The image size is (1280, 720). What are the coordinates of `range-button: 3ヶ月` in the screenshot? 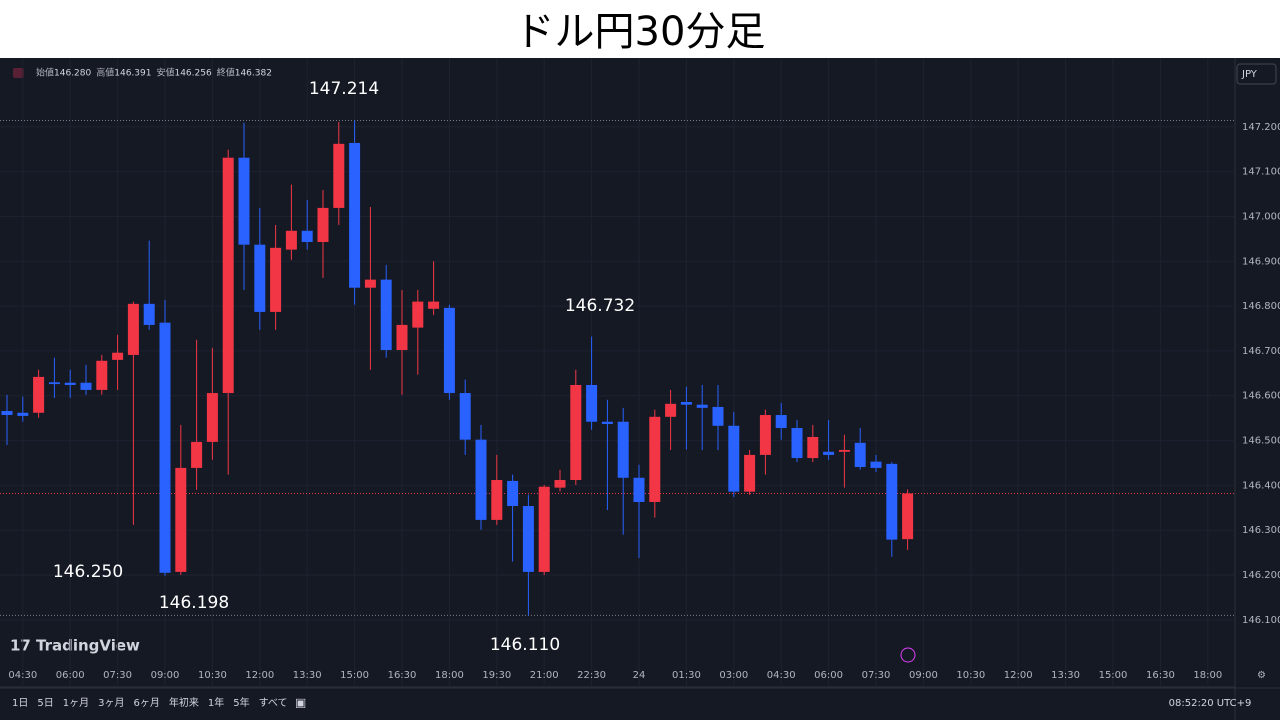 It's located at (111, 703).